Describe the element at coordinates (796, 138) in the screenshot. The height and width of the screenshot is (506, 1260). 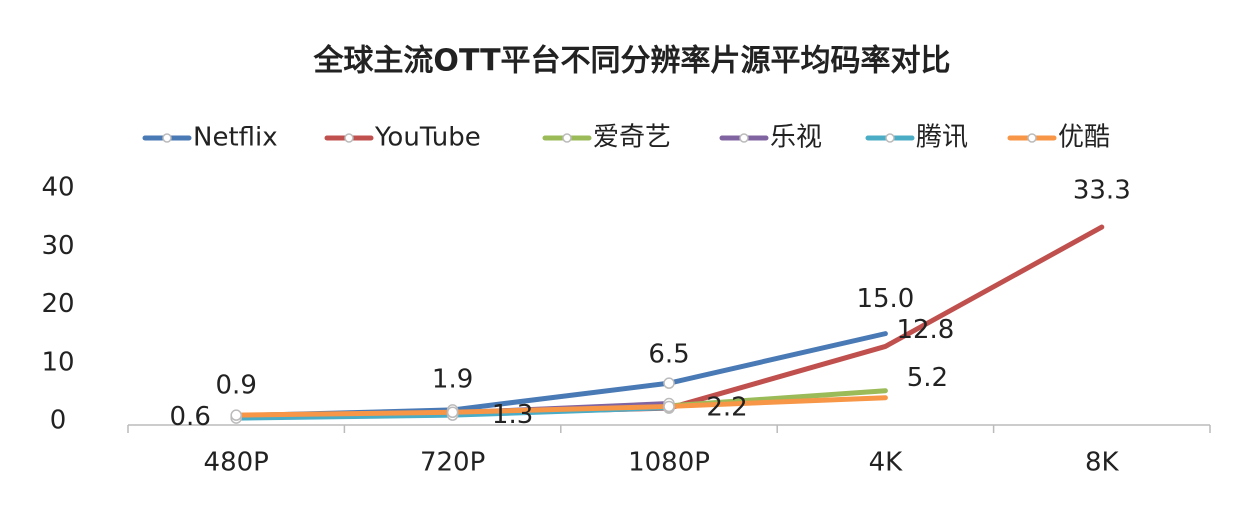
I see `legend-label: 乐视` at that location.